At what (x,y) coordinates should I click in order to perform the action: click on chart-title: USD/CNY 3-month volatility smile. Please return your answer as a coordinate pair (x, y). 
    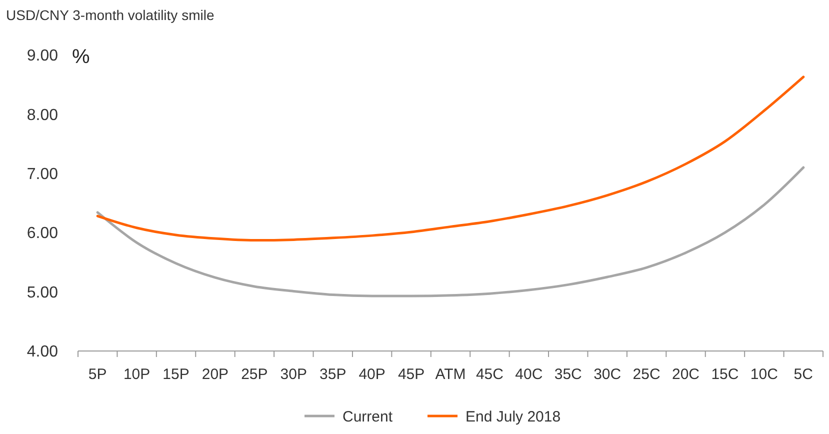
    Looking at the image, I should click on (110, 15).